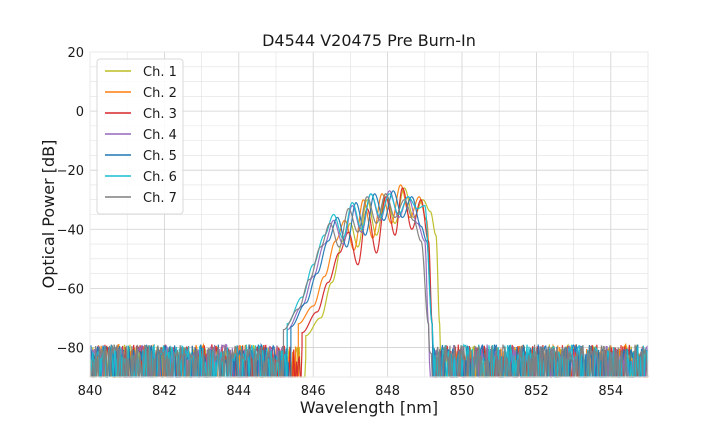 The image size is (720, 437). Describe the element at coordinates (70, 289) in the screenshot. I see `y-tick-label: −60` at that location.